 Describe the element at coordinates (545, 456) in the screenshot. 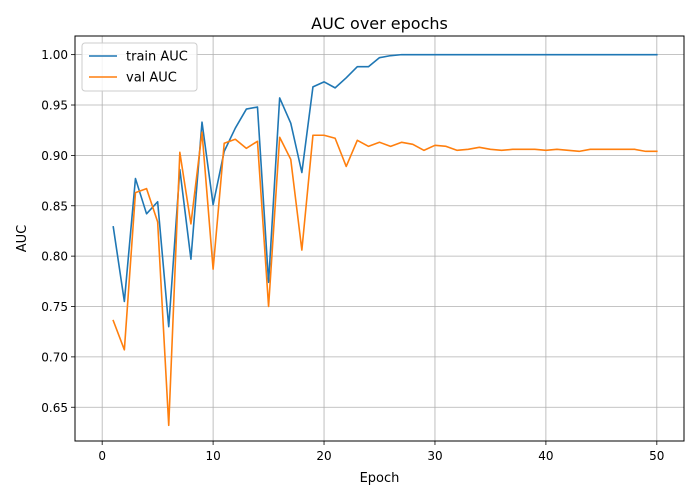

I see `x-tick-label: 40` at that location.